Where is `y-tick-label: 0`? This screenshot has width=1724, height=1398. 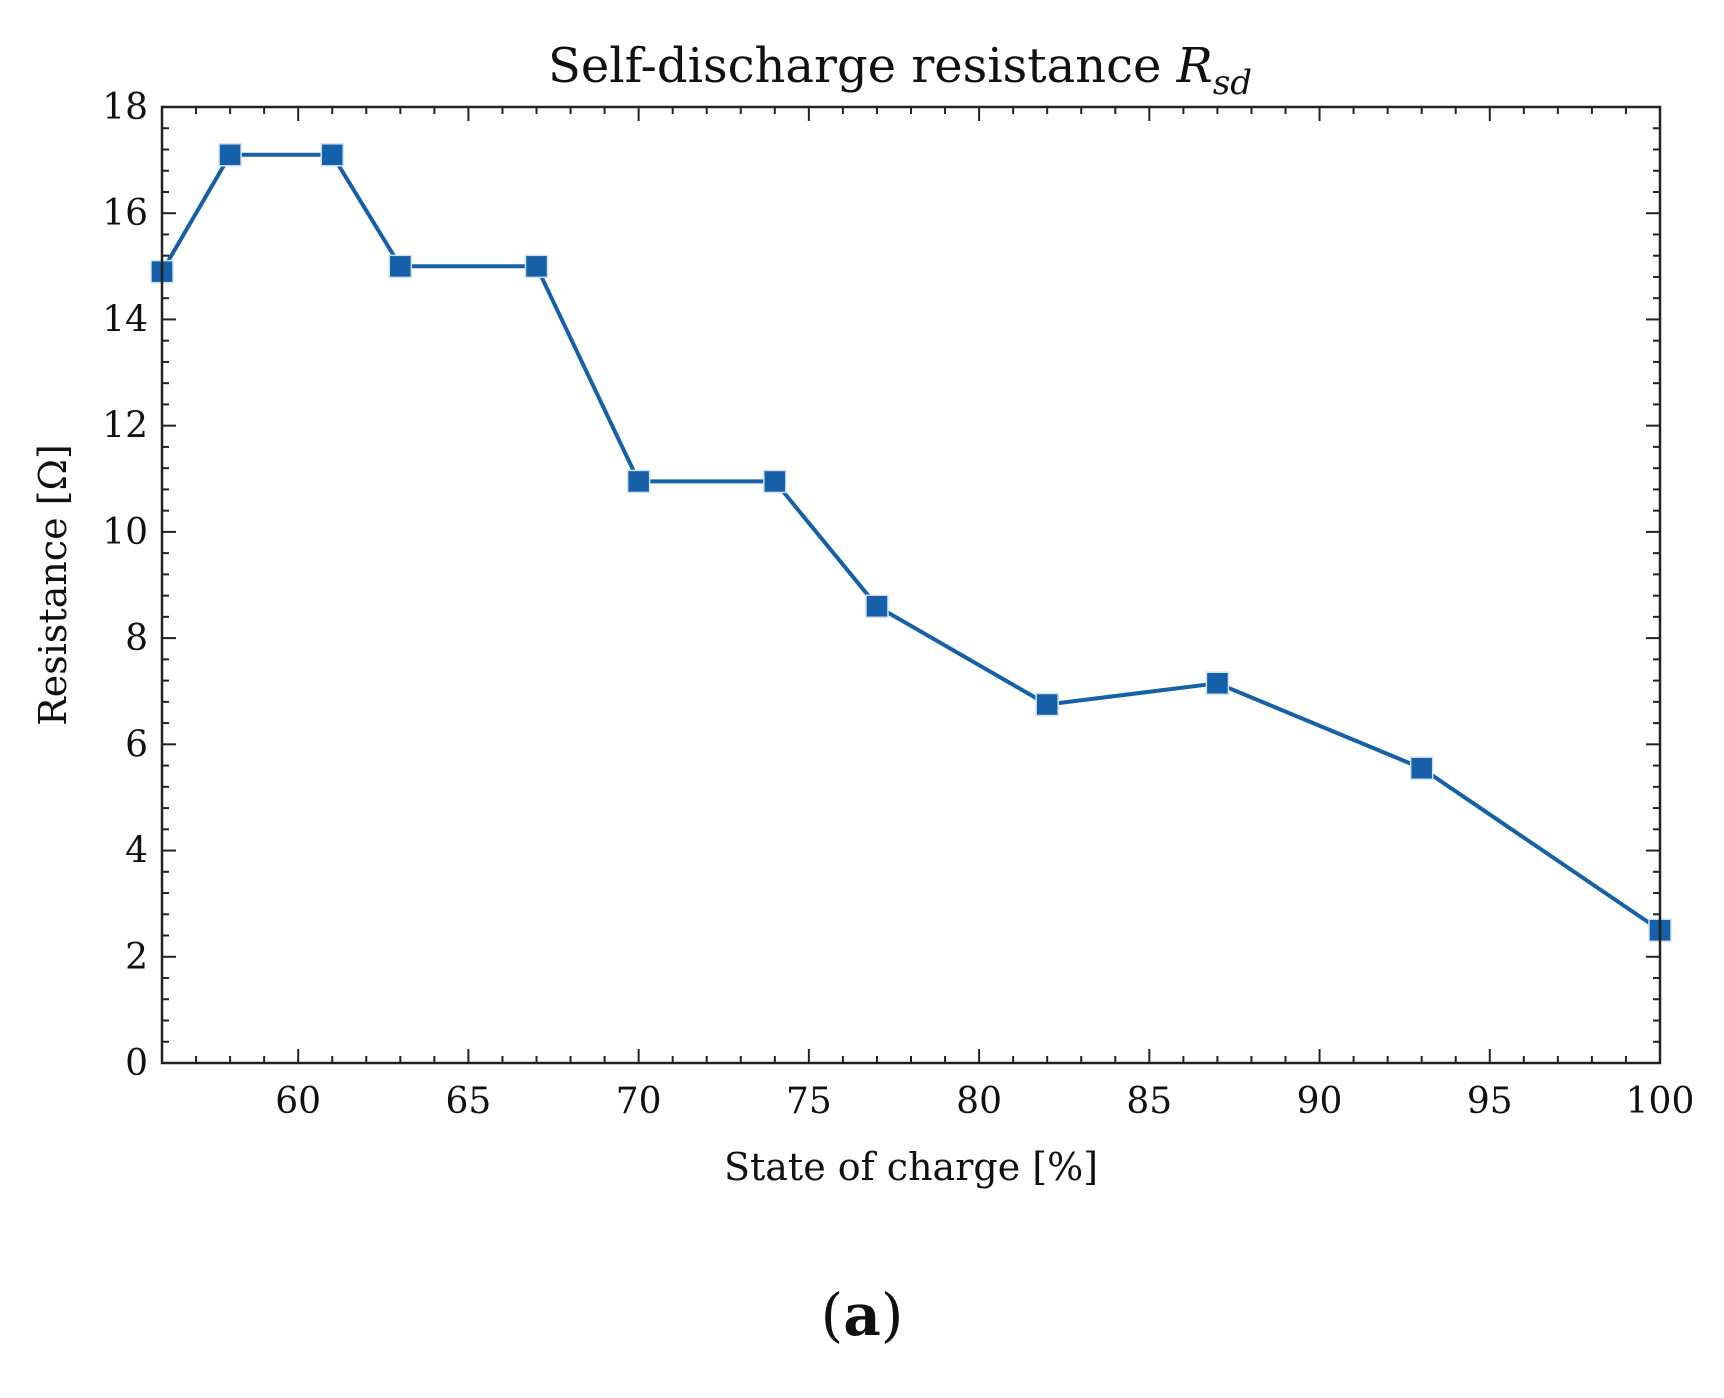
y-tick-label: 0 is located at coordinates (136, 1063).